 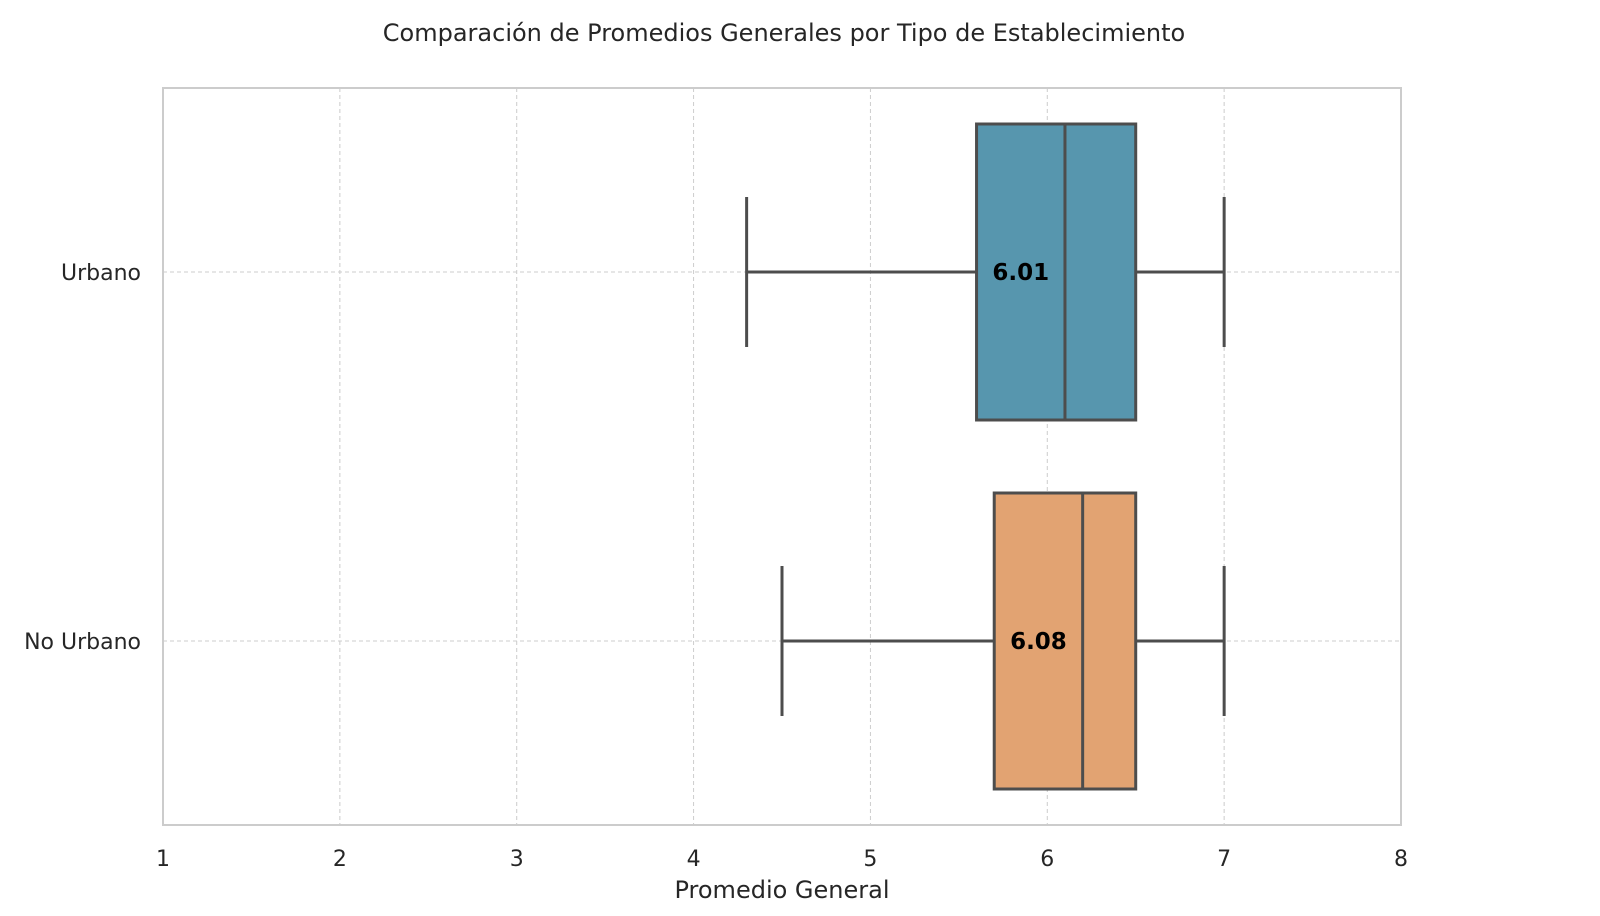 I want to click on x-tick-label: 4, so click(x=694, y=859).